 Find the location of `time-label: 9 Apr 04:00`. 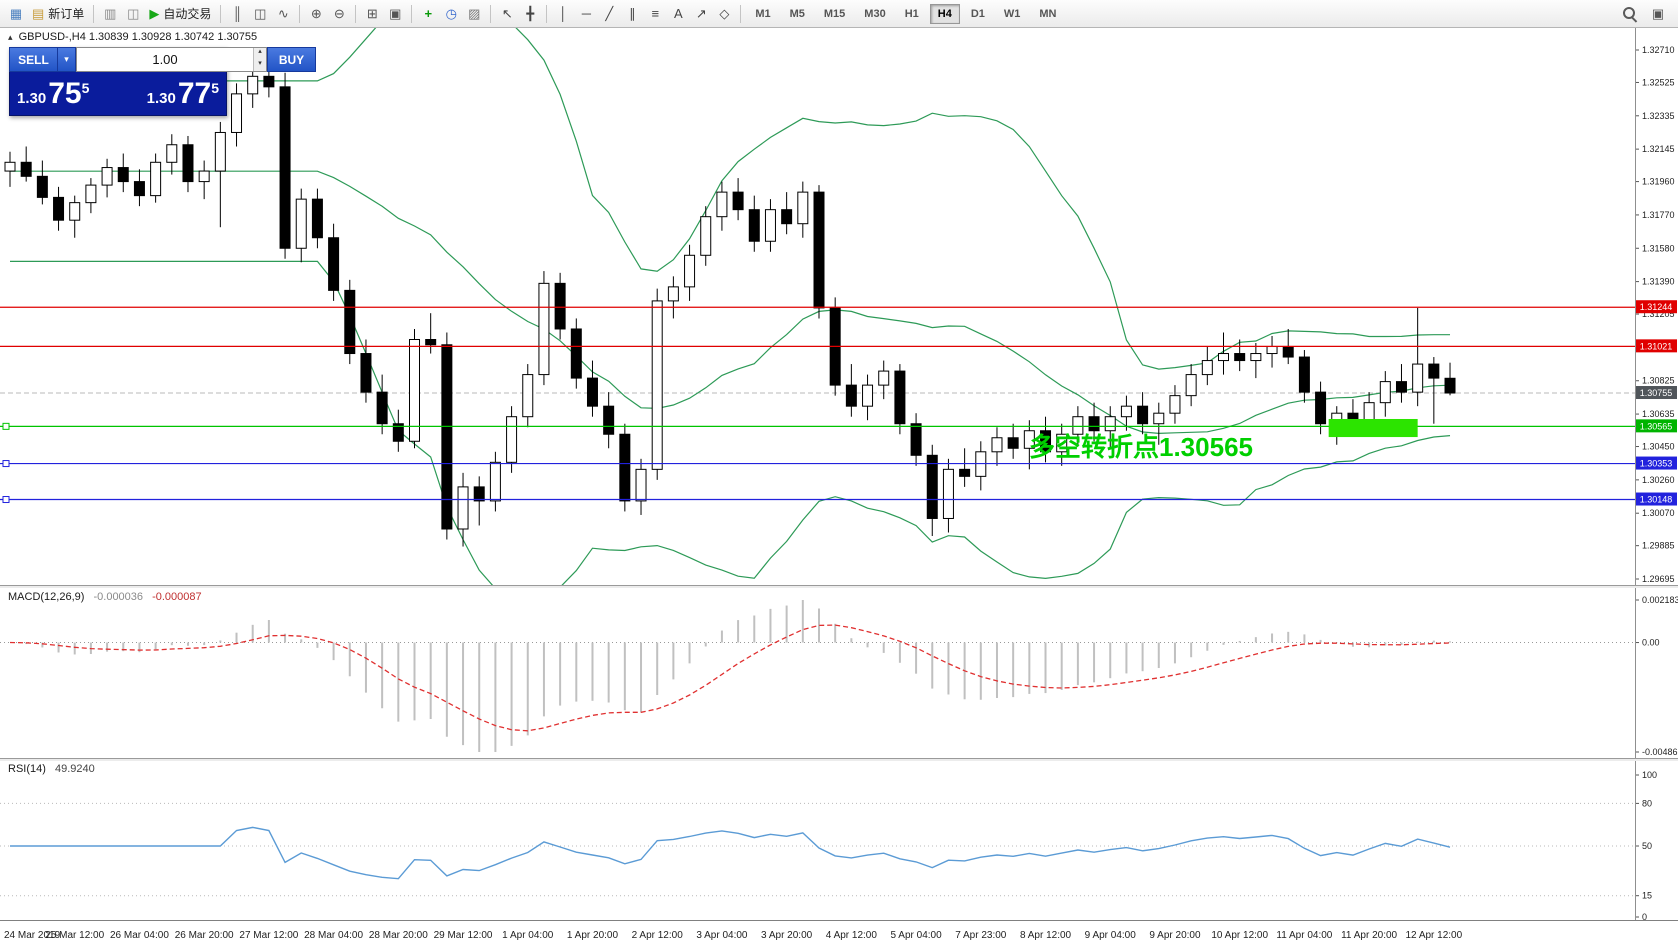

time-label: 9 Apr 04:00 is located at coordinates (1110, 935).